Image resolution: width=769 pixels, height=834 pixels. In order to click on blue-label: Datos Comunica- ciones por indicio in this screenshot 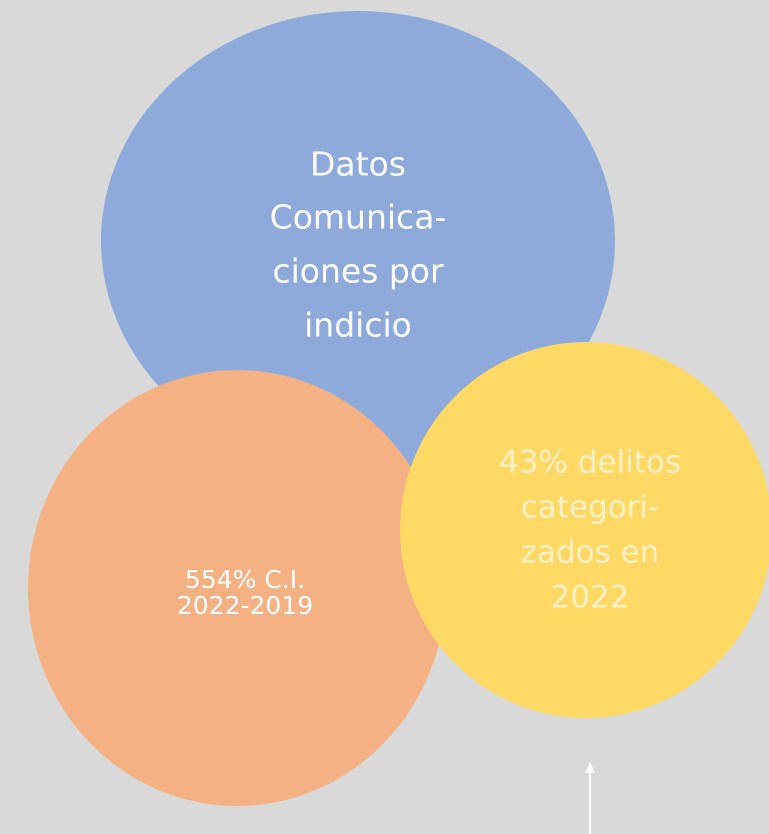, I will do `click(358, 245)`.